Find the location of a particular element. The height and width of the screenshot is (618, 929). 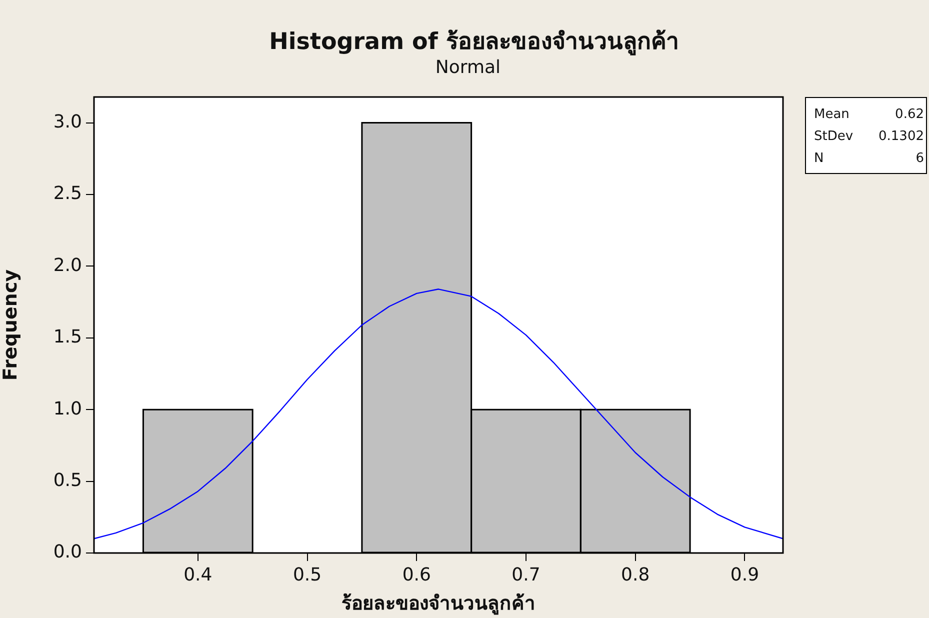

y-tick-label: 3.0 is located at coordinates (67, 121).